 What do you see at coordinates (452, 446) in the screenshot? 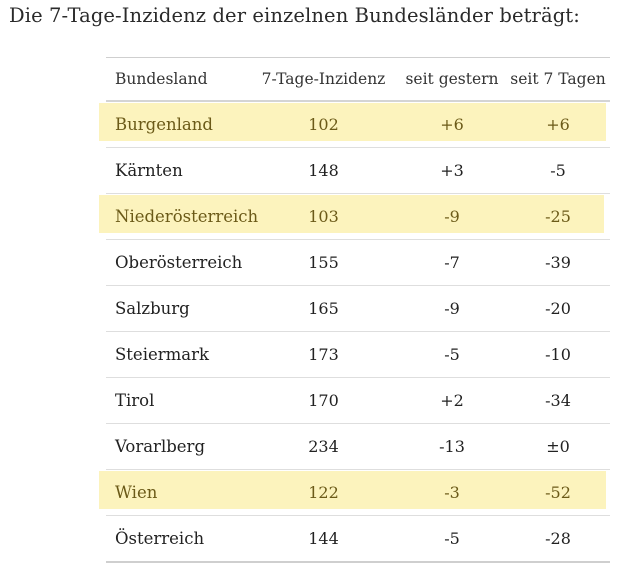
I see `cell-seit-gestern: -13` at bounding box center [452, 446].